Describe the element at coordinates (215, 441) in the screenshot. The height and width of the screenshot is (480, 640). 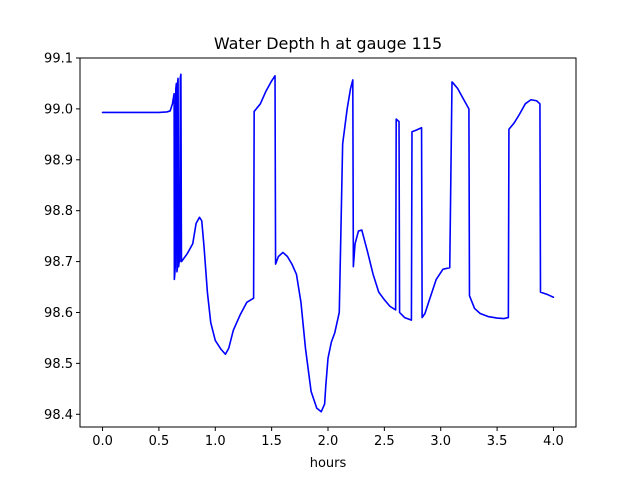
I see `x-tick-label: 1.0` at that location.